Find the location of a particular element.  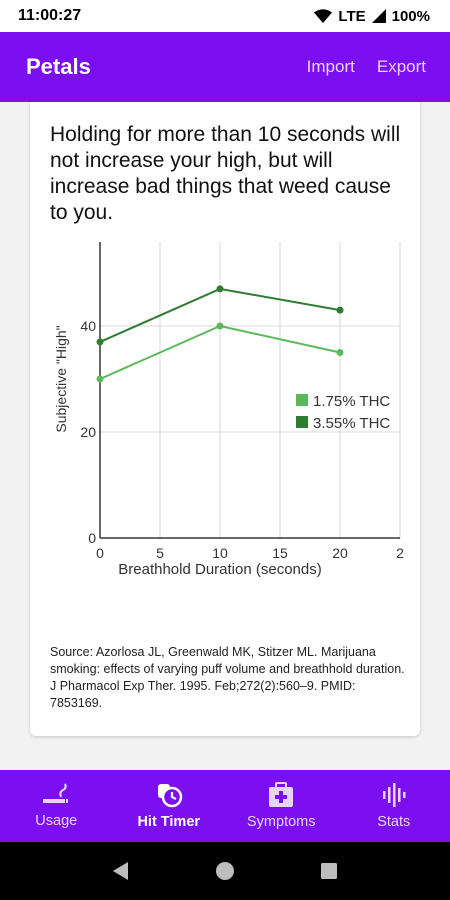

x-tick-label: 0 is located at coordinates (100, 553).